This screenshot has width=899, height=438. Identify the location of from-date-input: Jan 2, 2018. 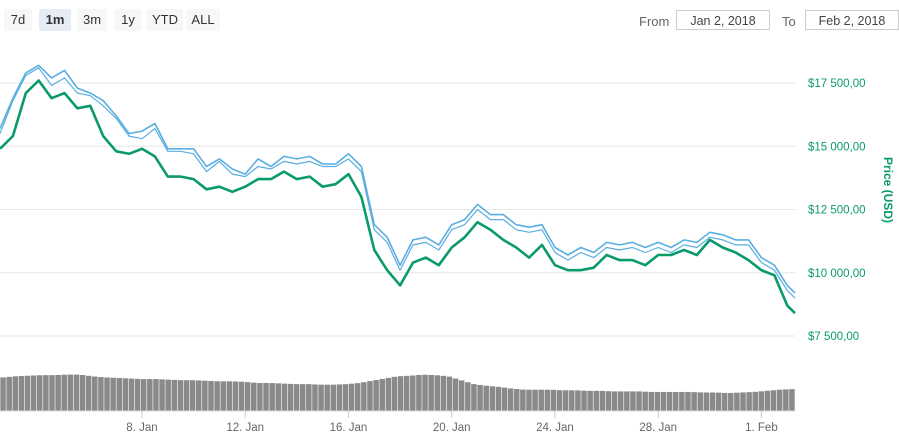
(723, 20).